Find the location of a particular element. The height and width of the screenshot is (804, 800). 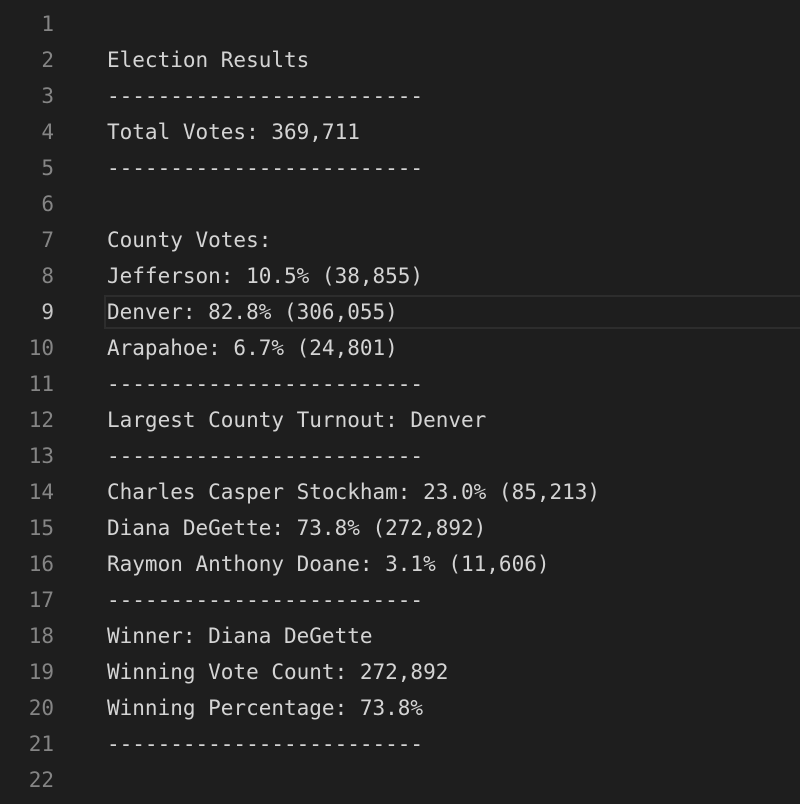

editor-line-19: 19 Winning Vote Count: 272,892 is located at coordinates (400, 672).